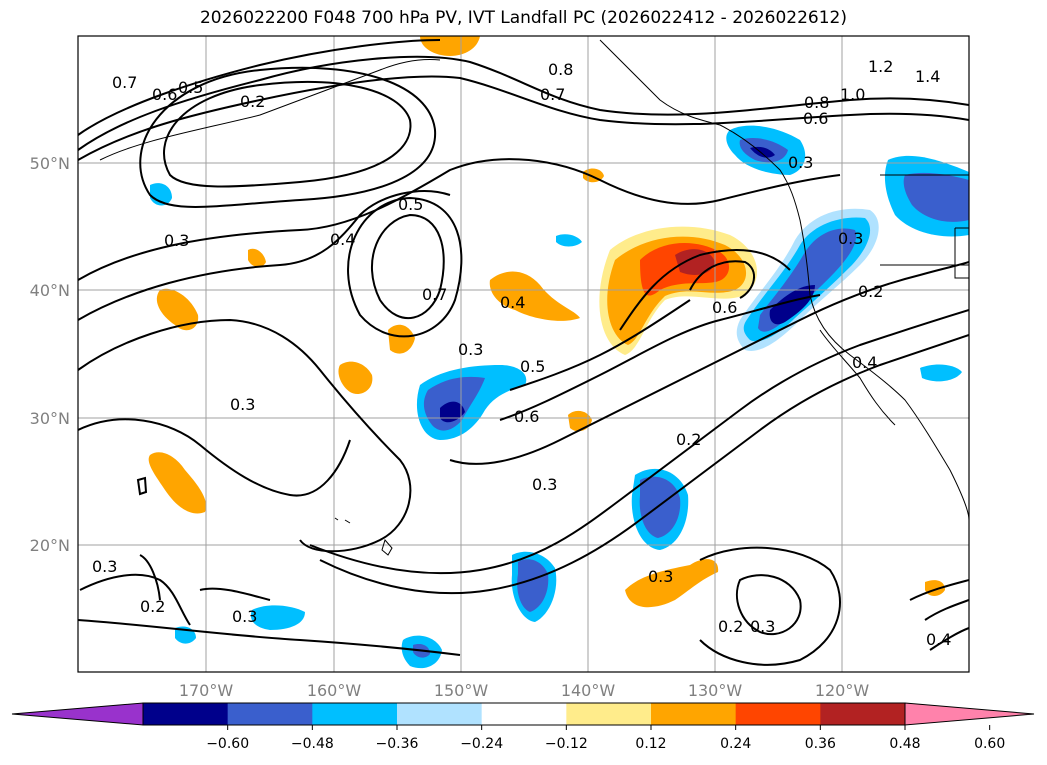  What do you see at coordinates (312, 744) in the screenshot?
I see `colorbar-tick-label: −0.48` at bounding box center [312, 744].